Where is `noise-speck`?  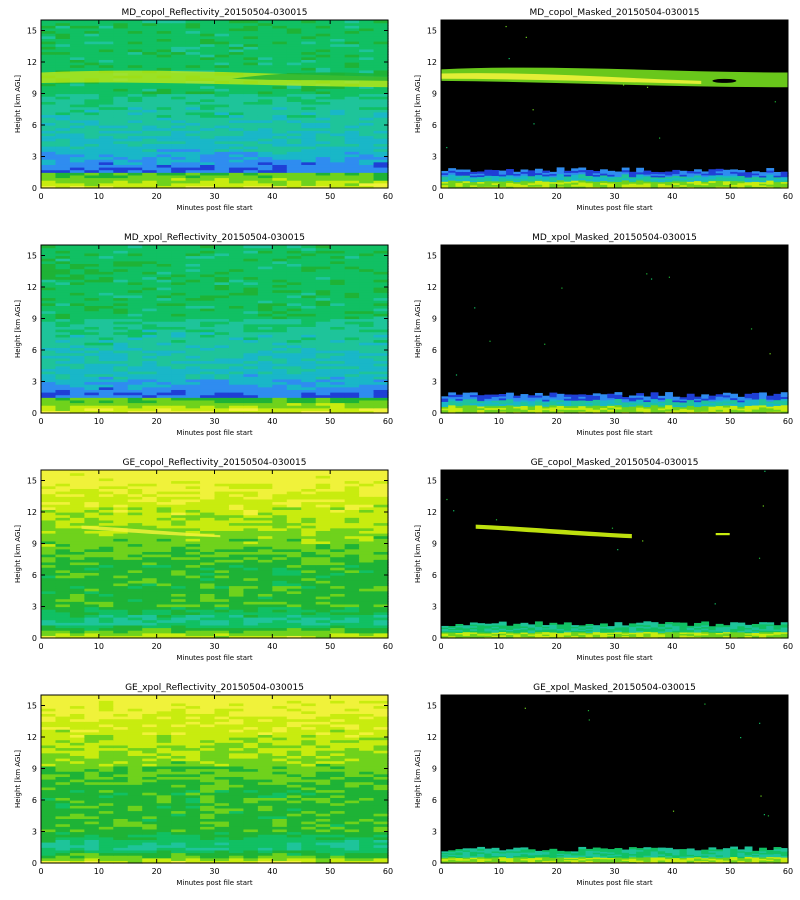
noise-speck is located at coordinates (447, 147).